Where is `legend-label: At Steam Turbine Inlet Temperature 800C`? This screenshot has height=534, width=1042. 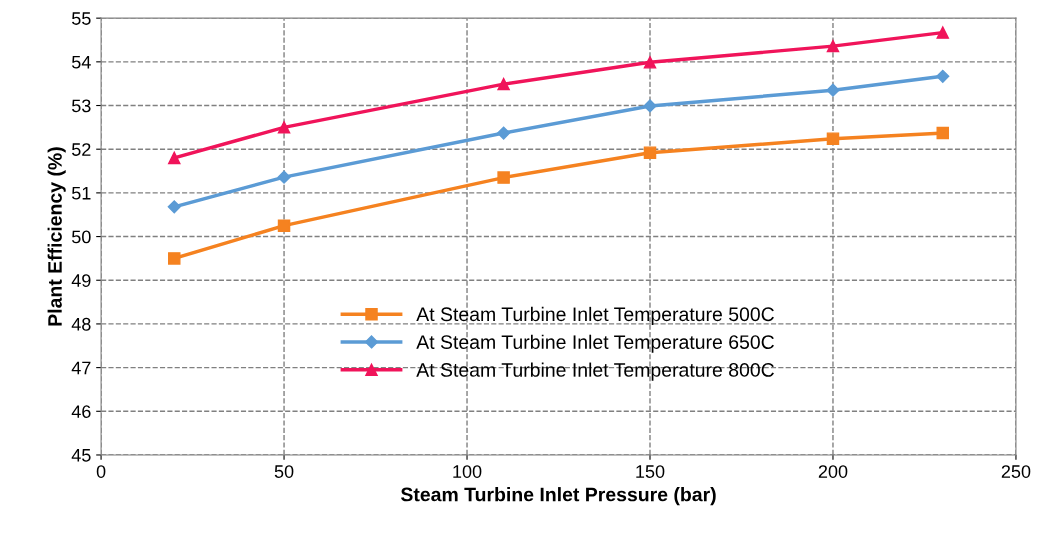
legend-label: At Steam Turbine Inlet Temperature 800C is located at coordinates (595, 371).